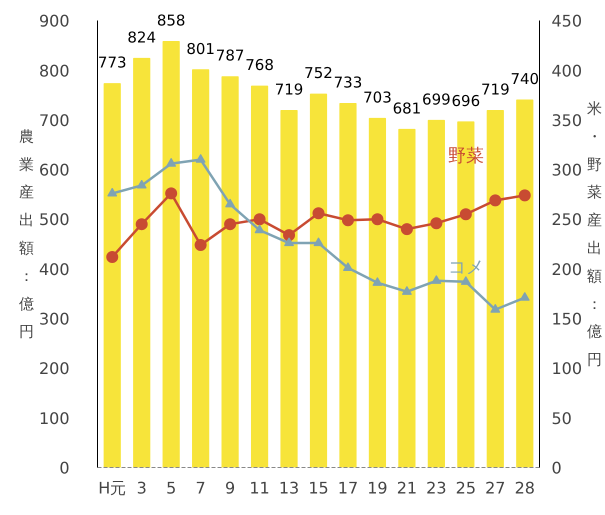 This screenshot has width=605, height=515. Describe the element at coordinates (141, 37) in the screenshot. I see `data-label: 824` at that location.